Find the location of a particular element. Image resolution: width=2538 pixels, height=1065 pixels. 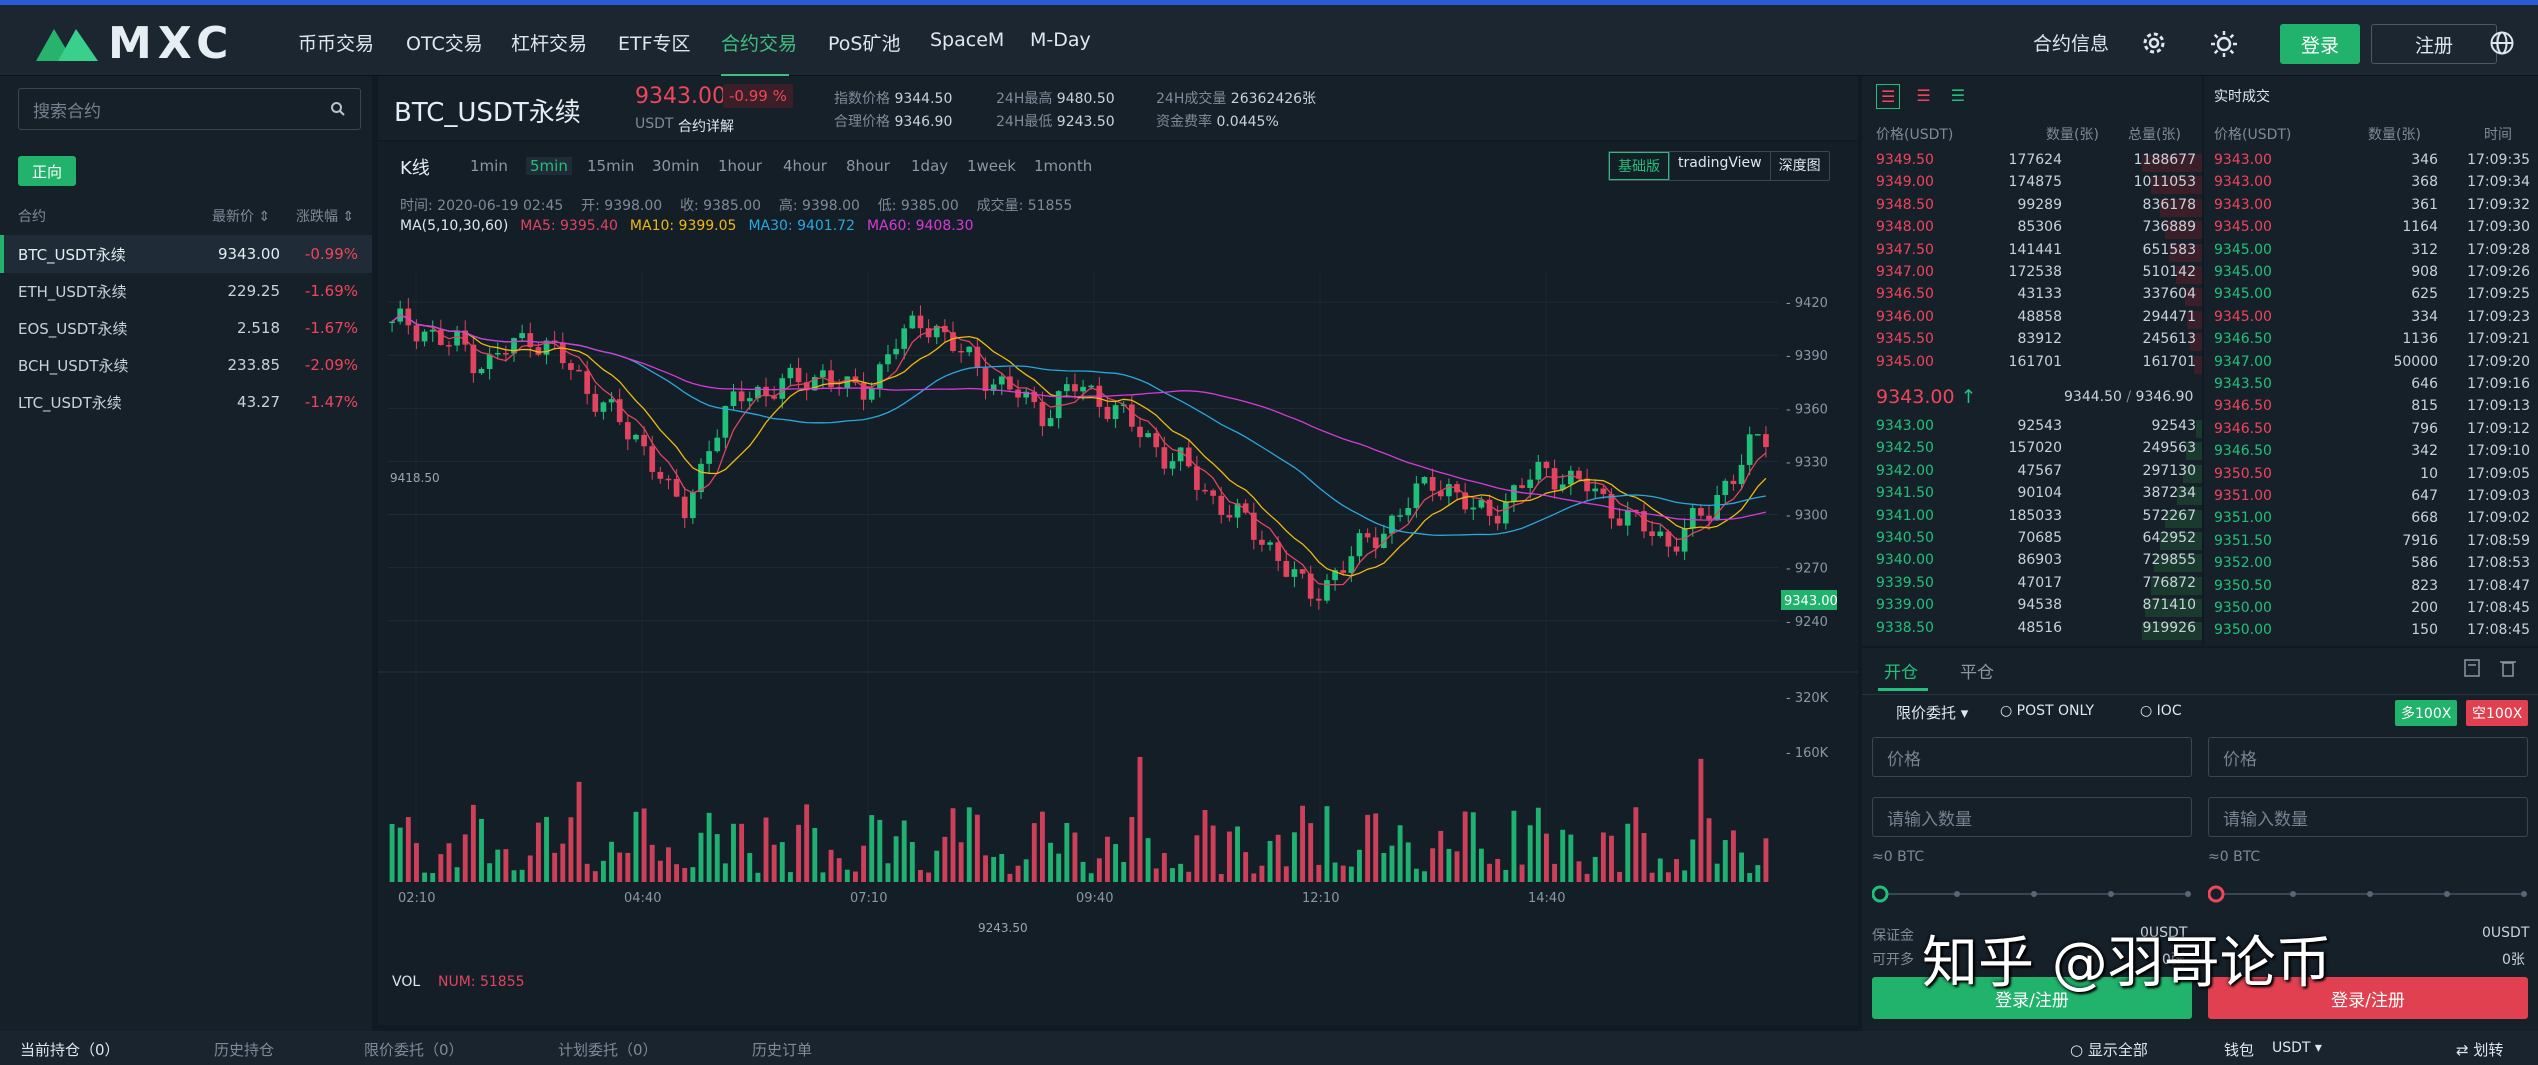

book-row: 9340.50 70685 642952 is located at coordinates (2032, 541).